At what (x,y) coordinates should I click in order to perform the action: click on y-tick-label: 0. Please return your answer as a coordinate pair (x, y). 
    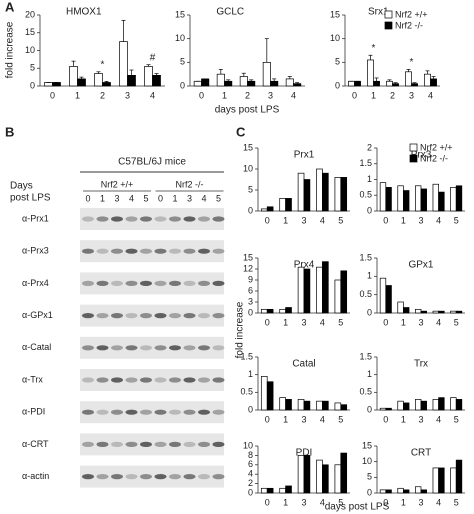
    Looking at the image, I should click on (369, 409).